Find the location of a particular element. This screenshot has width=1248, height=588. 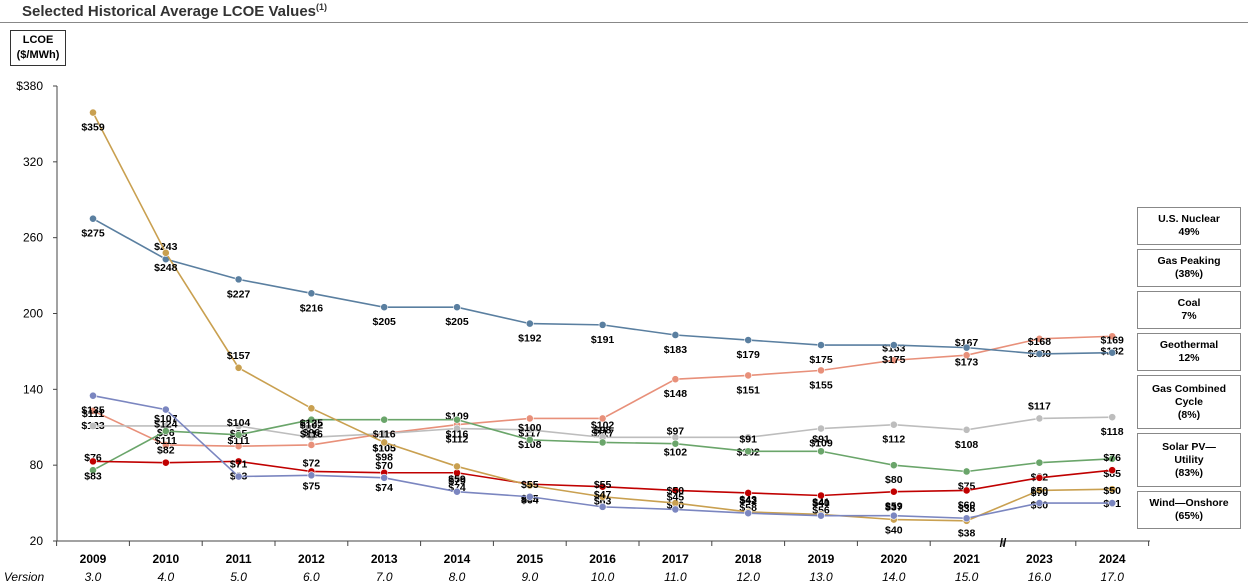

legend-label: Solar PV— is located at coordinates (1189, 446).